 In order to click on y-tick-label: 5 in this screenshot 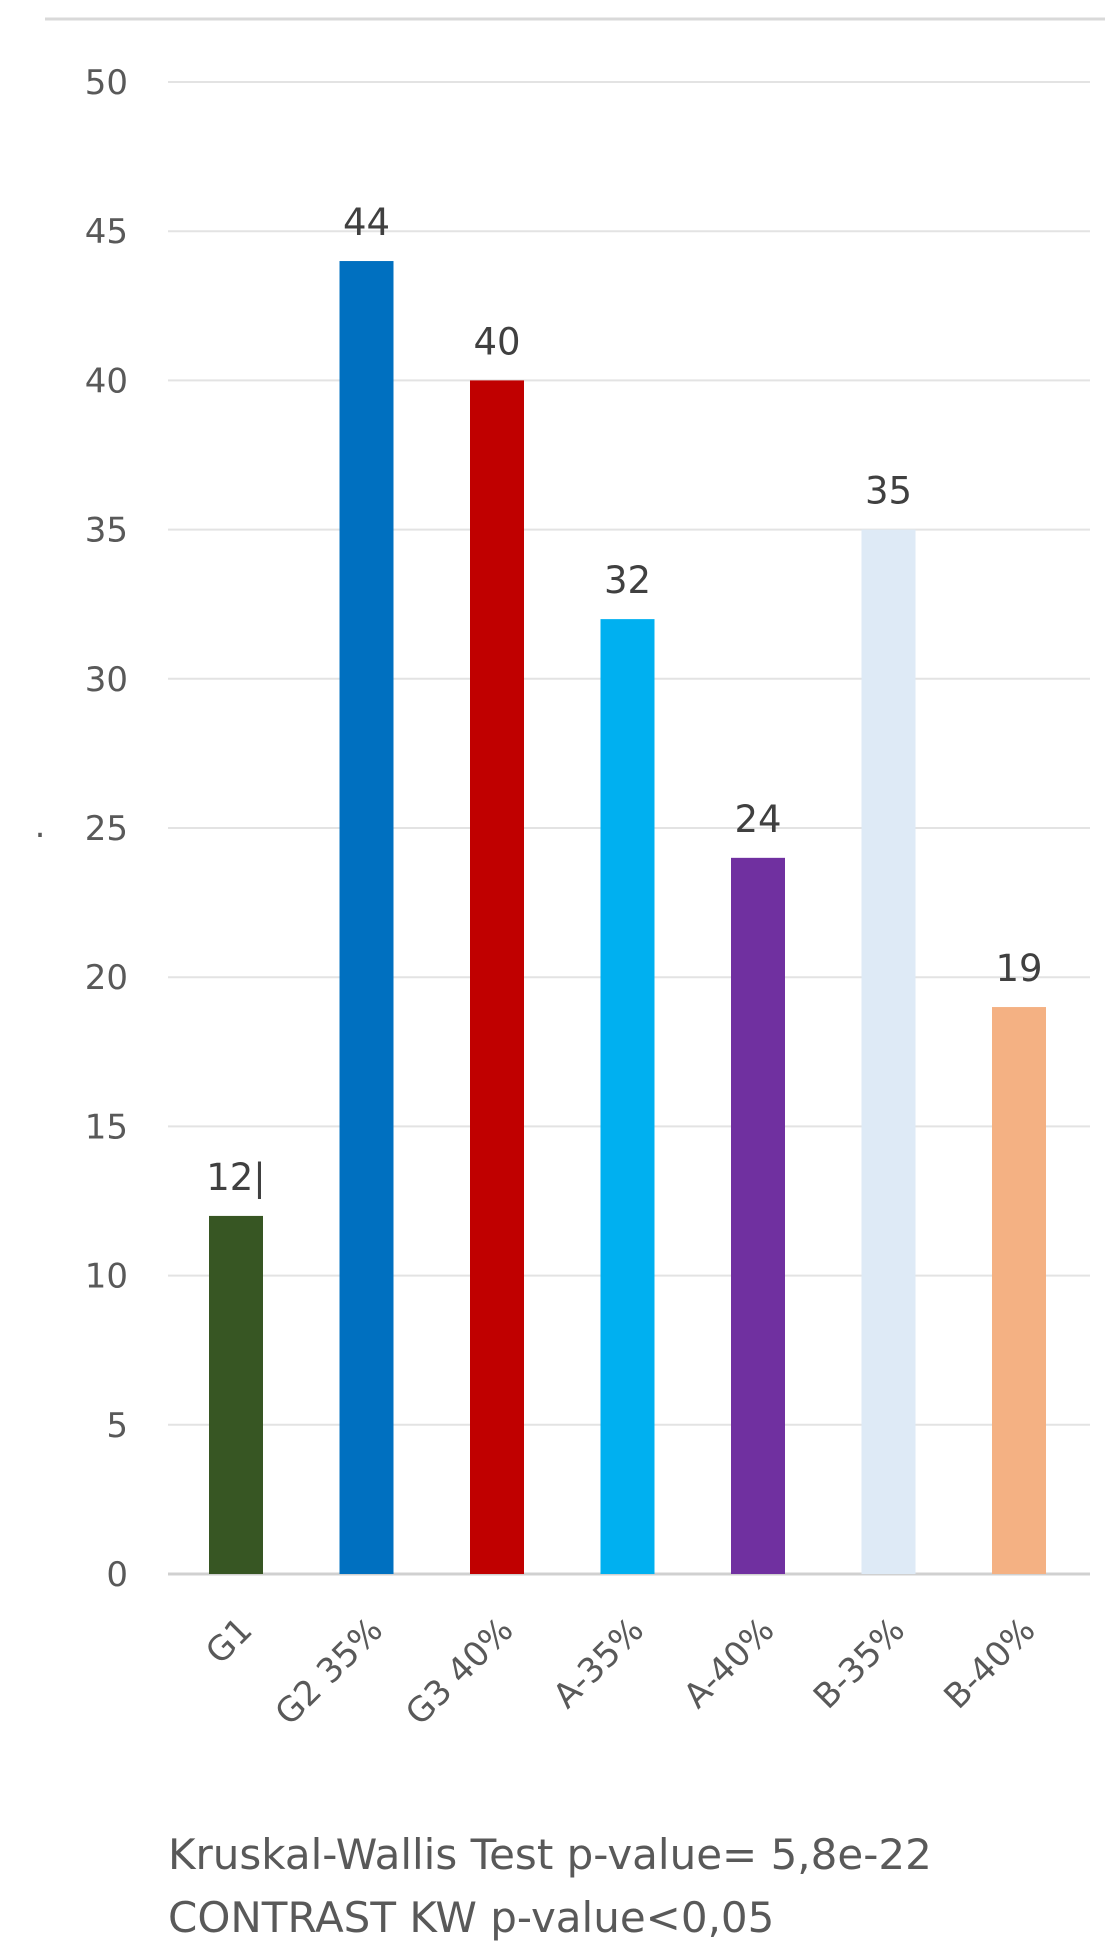, I will do `click(117, 1426)`.